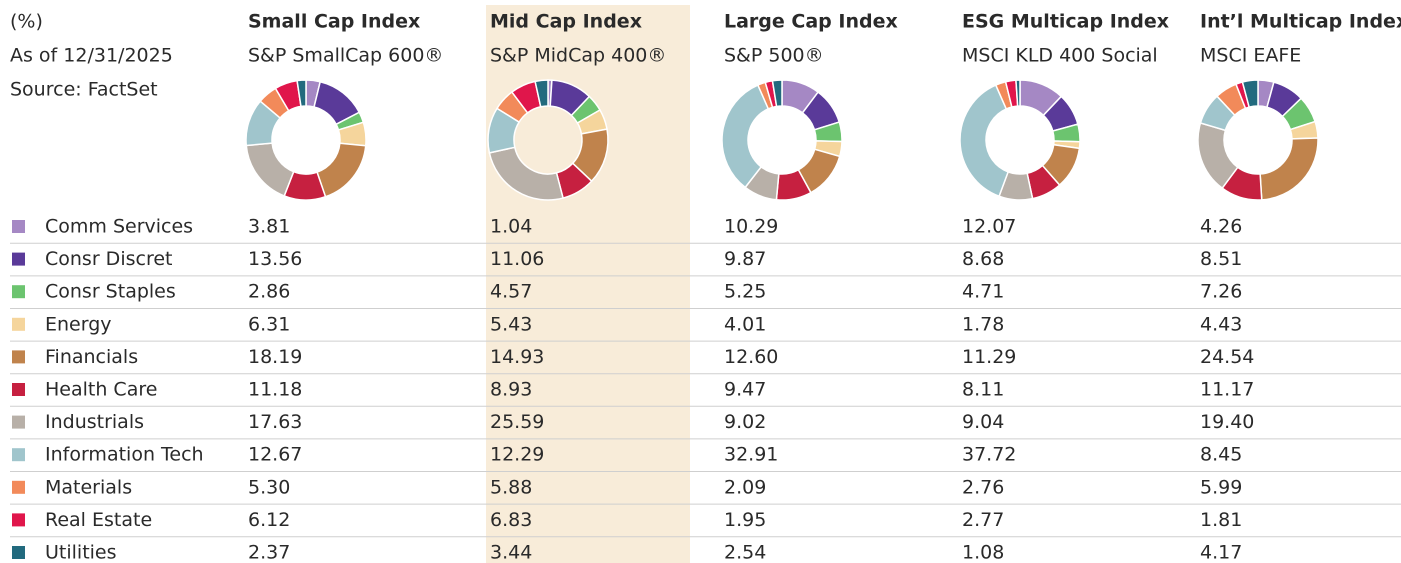  I want to click on cell-value: 5.99, so click(1221, 487).